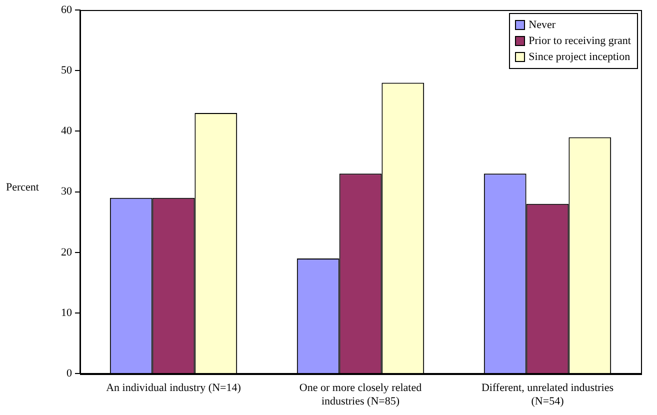  What do you see at coordinates (69, 373) in the screenshot?
I see `y-tick-label: 0` at bounding box center [69, 373].